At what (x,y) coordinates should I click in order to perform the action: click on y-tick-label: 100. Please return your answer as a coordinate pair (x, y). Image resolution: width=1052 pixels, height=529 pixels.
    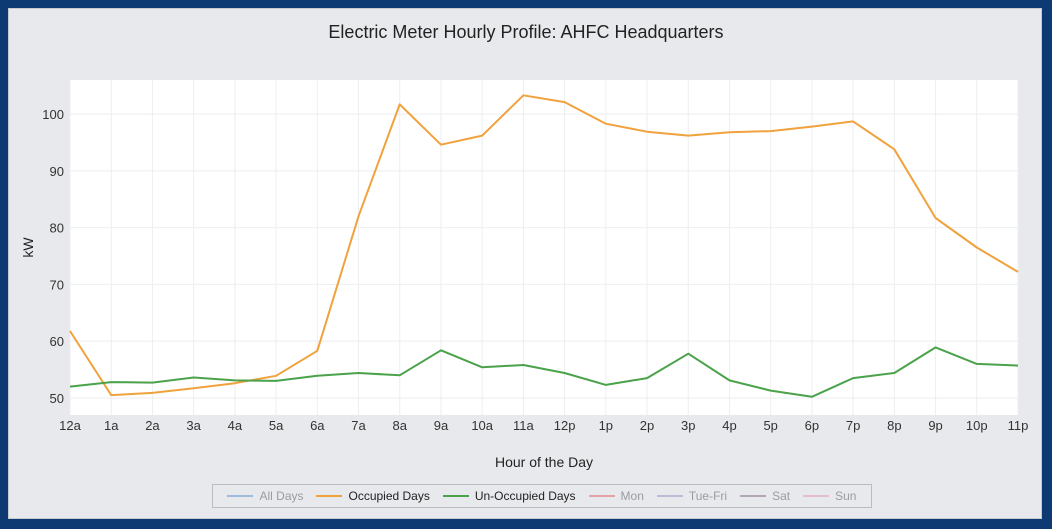
    Looking at the image, I should click on (53, 114).